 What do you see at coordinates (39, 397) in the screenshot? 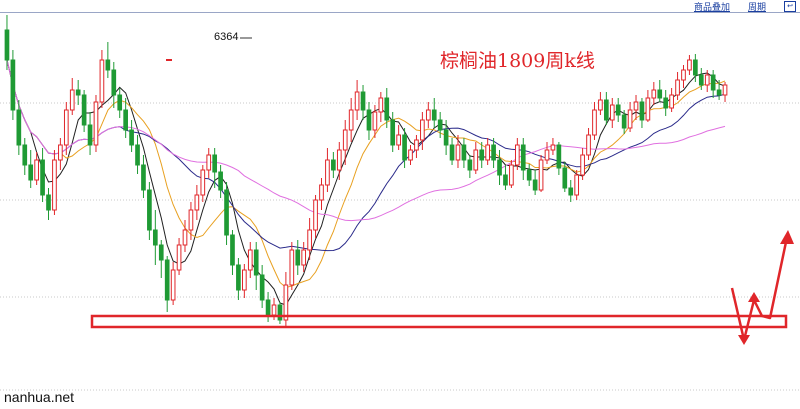
I see `watermark: nanhua.net` at bounding box center [39, 397].